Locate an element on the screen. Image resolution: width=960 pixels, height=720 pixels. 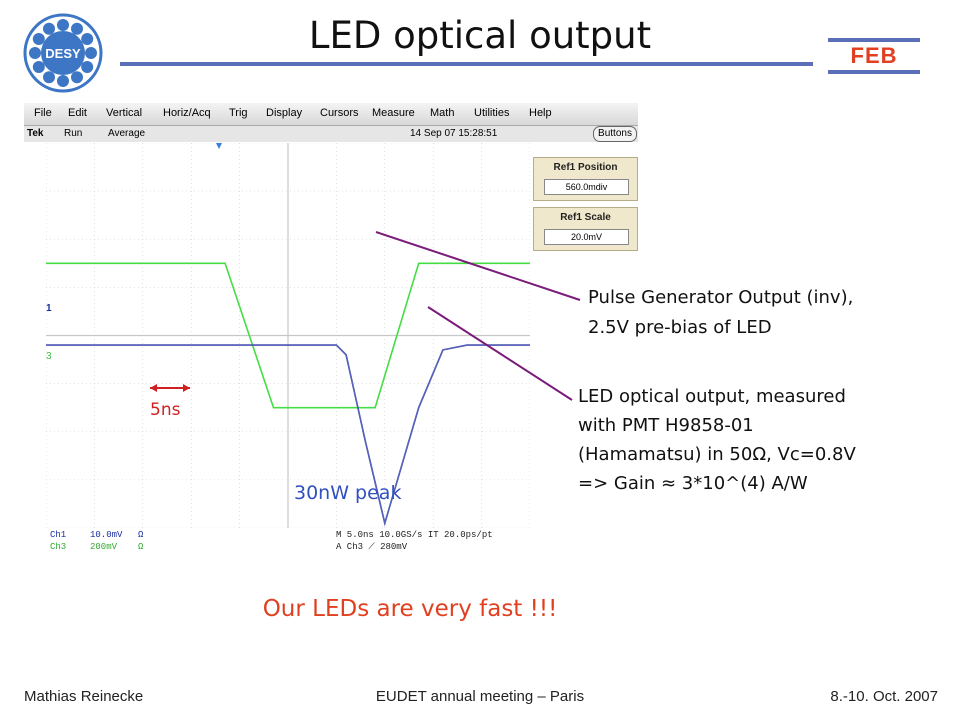
ref1-scale-value: 20.0mV is located at coordinates (586, 237).